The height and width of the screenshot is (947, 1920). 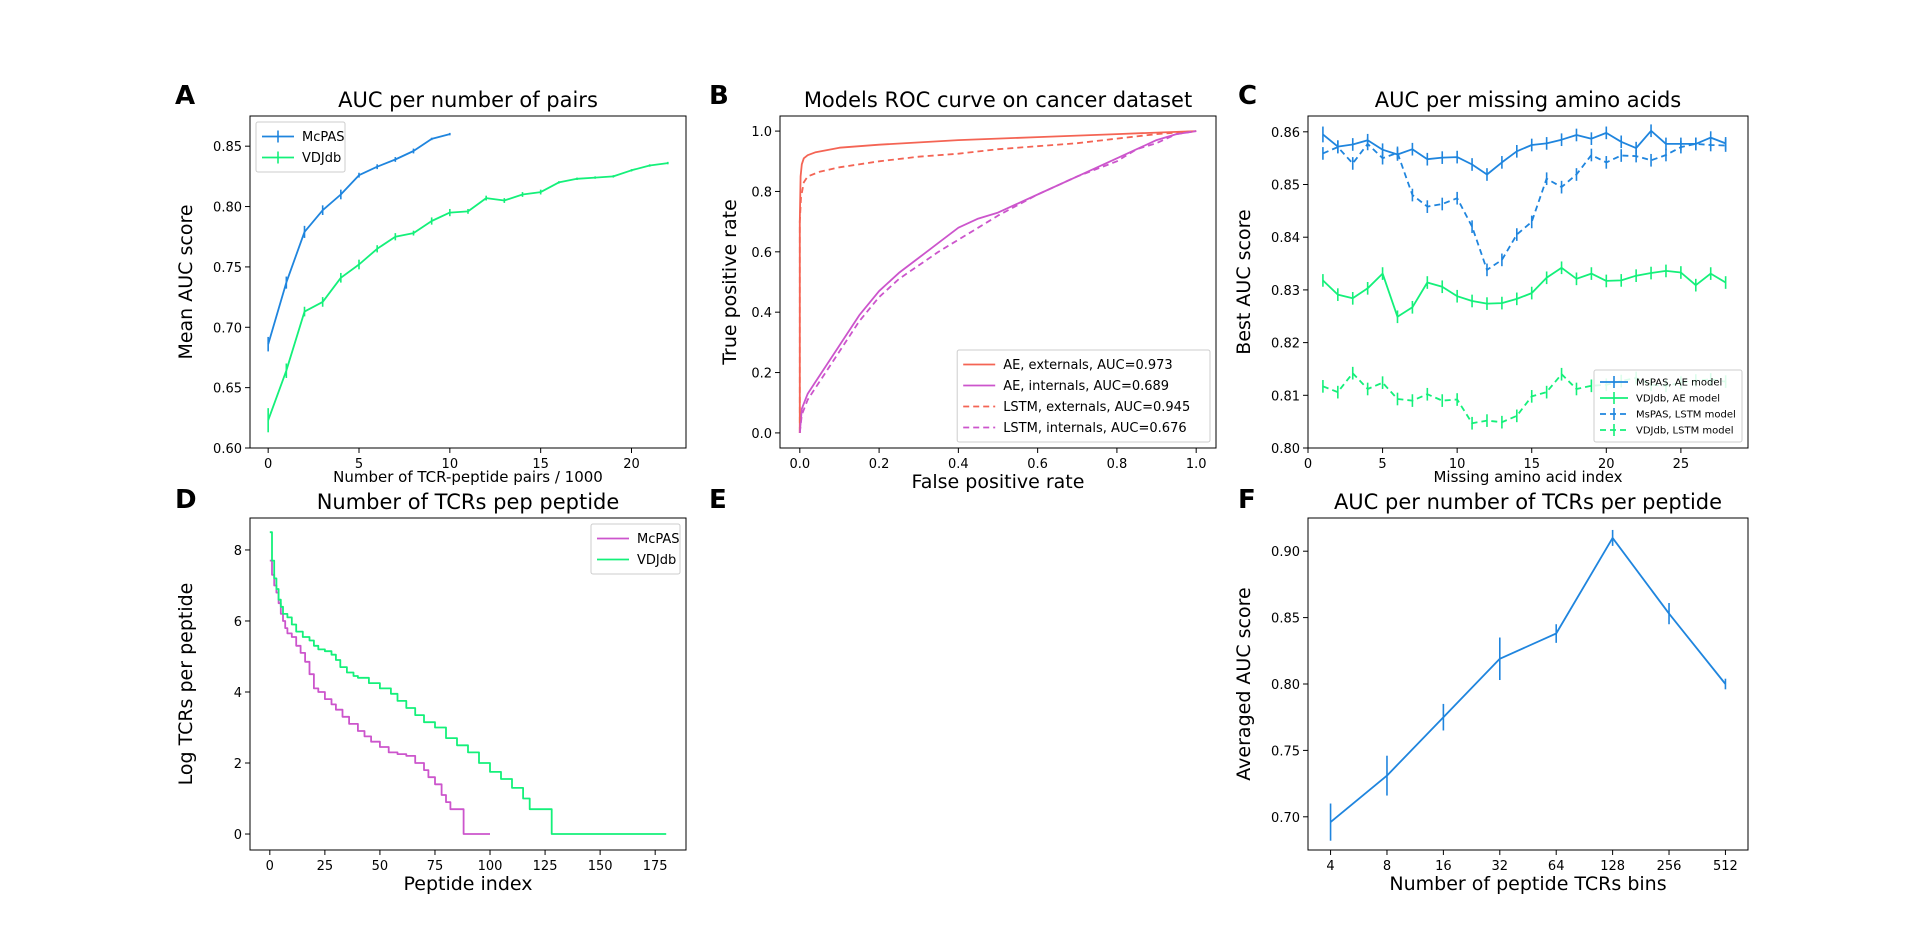 What do you see at coordinates (540, 464) in the screenshot?
I see `x-tick-label: 15` at bounding box center [540, 464].